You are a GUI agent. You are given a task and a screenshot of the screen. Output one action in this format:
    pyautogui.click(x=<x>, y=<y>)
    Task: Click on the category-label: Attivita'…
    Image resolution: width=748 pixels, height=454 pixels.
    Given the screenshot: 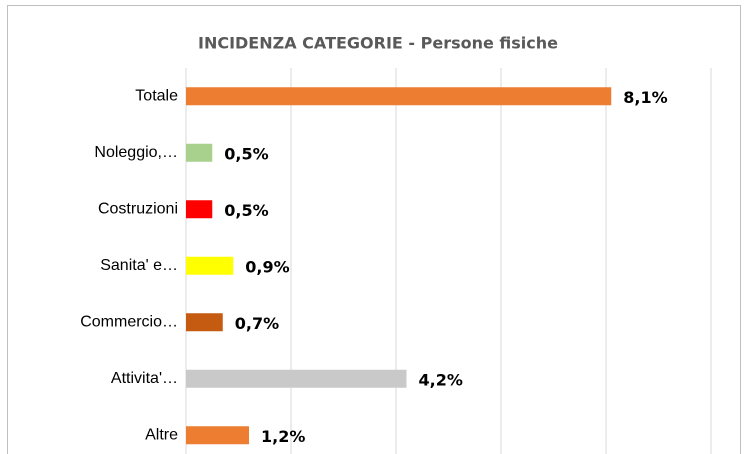 What is the action you would take?
    pyautogui.click(x=144, y=378)
    